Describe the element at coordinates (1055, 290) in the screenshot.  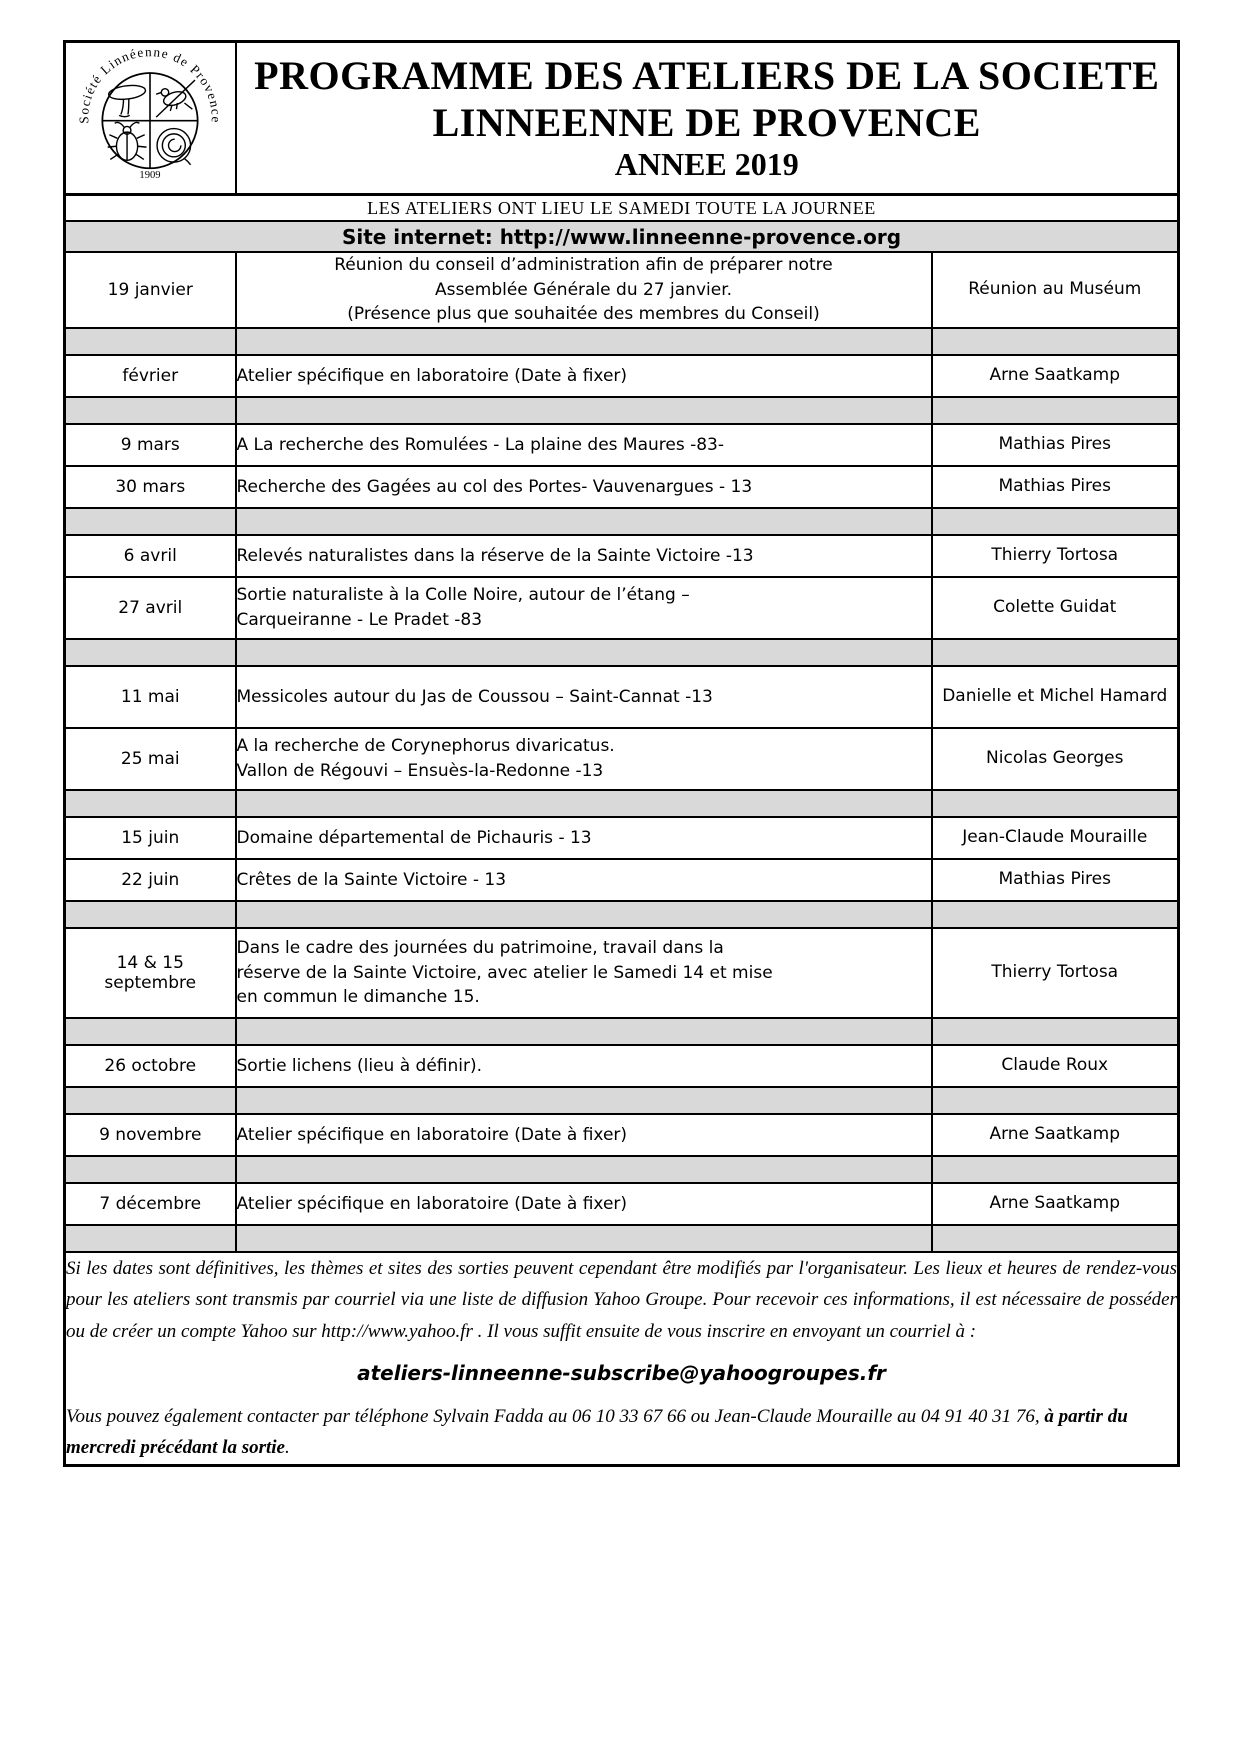
I see `event-leader: Réunion au Muséum` at that location.